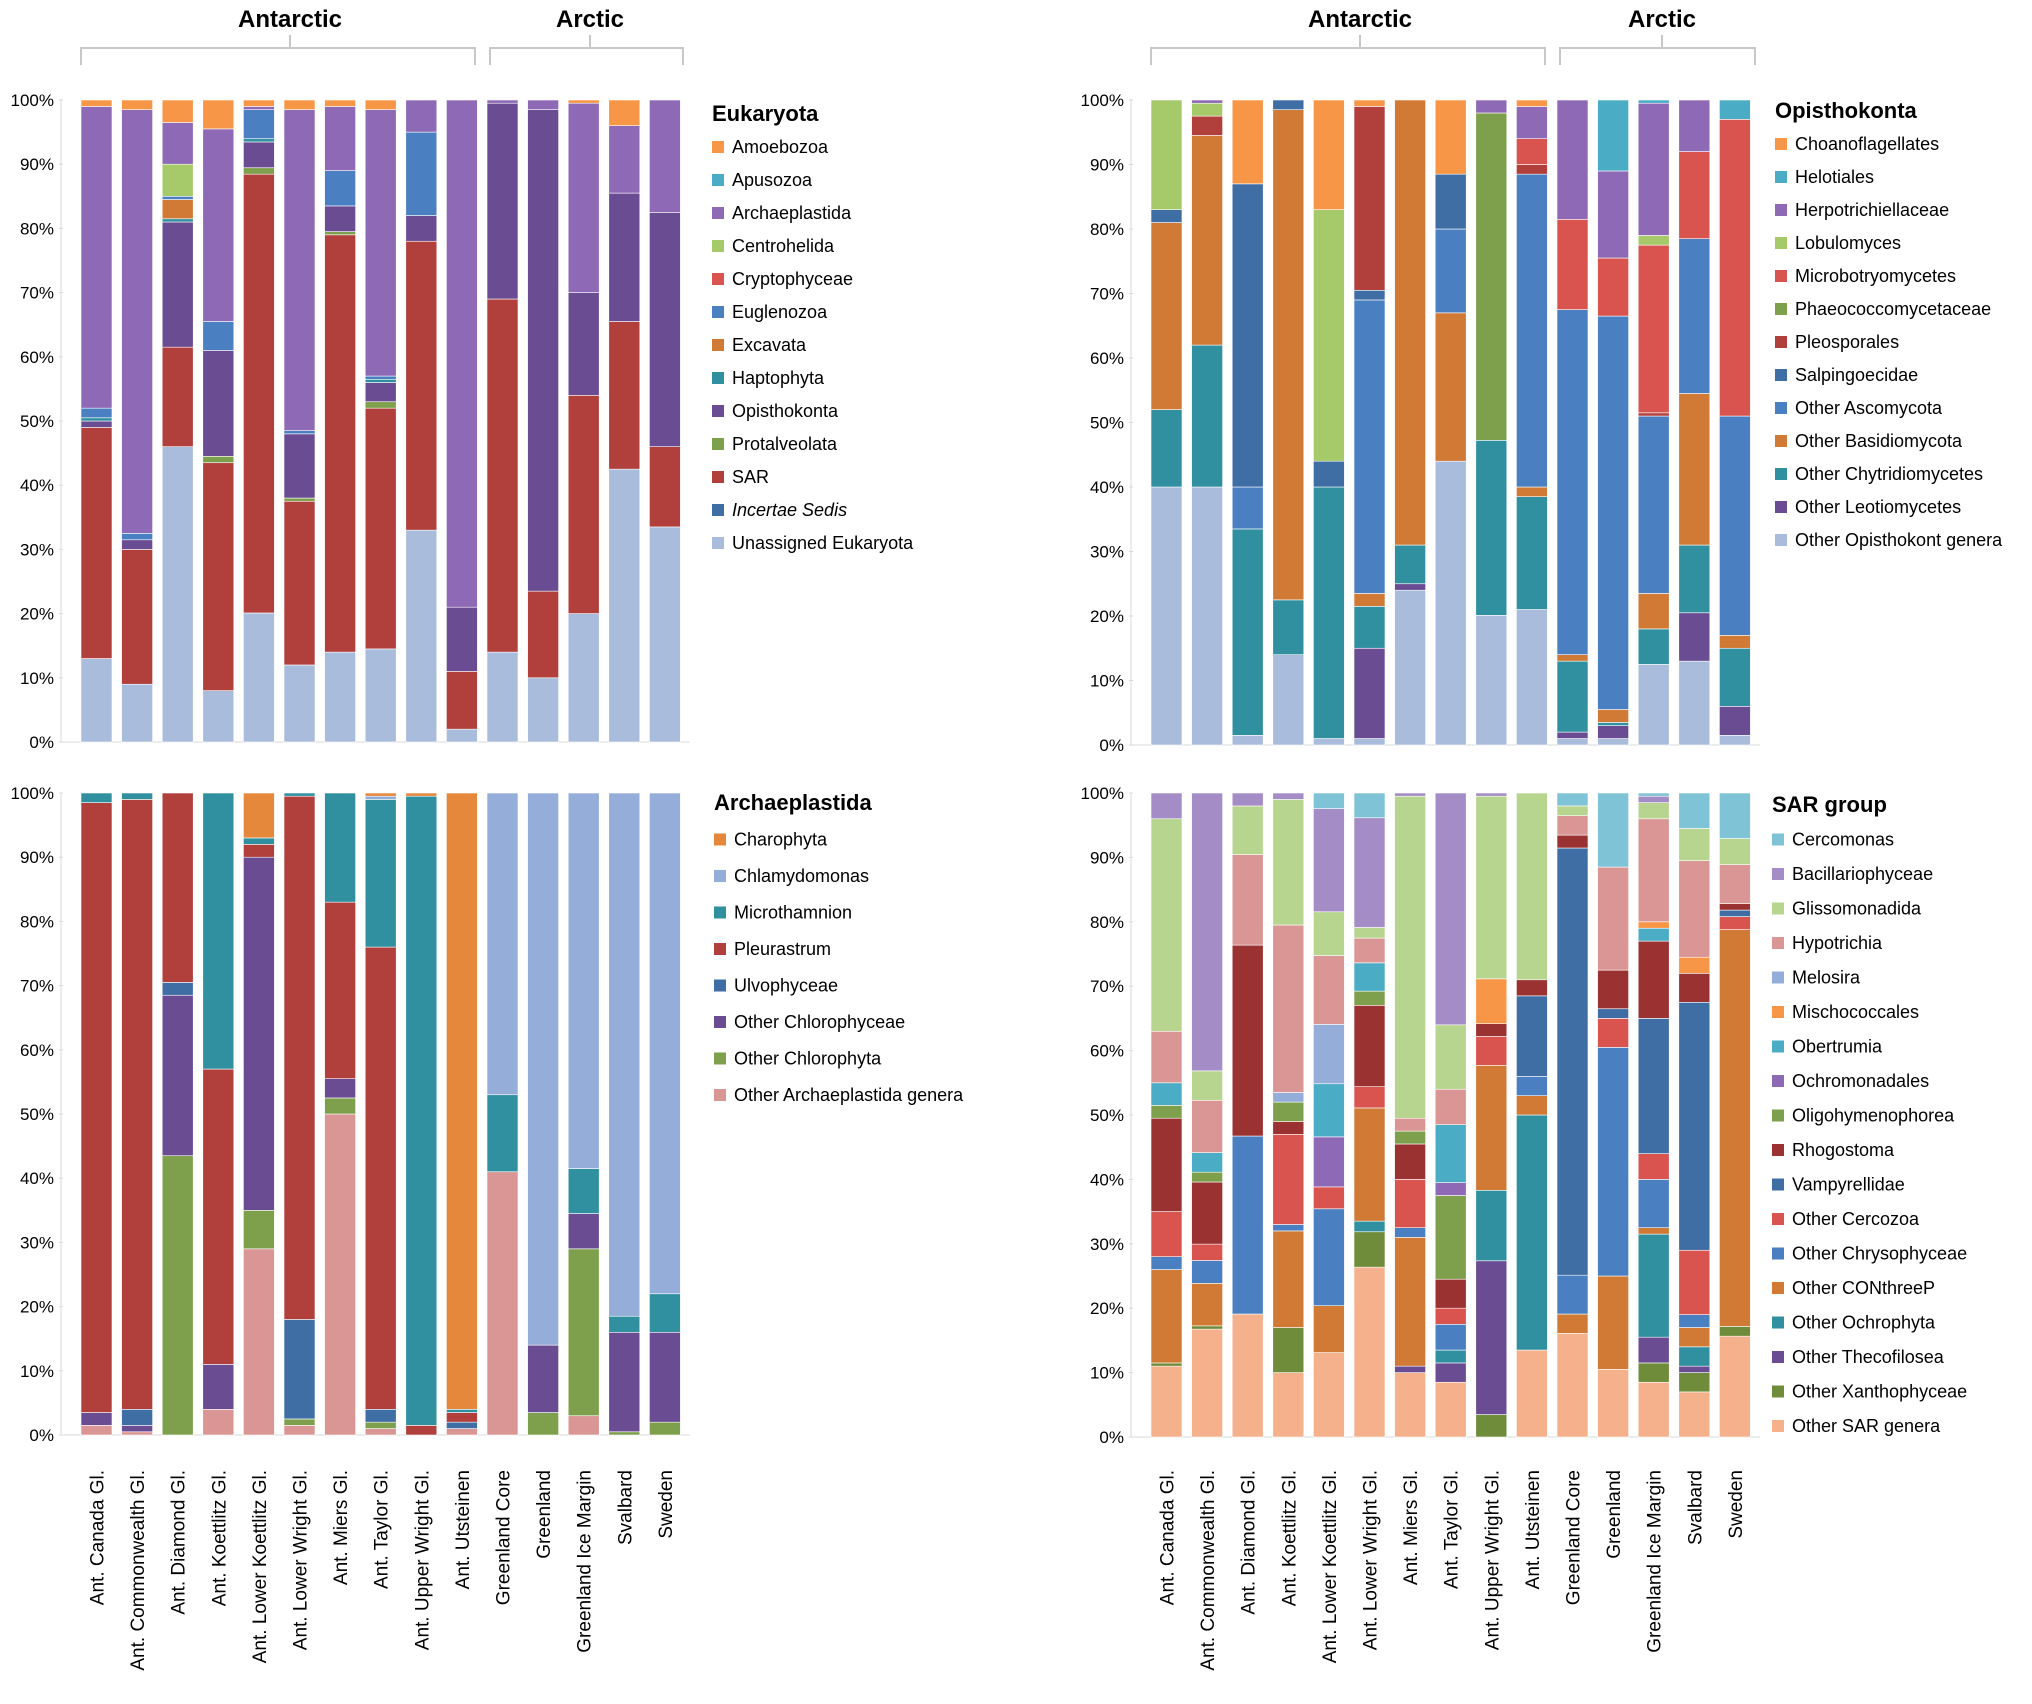 This screenshot has height=1704, width=2032. What do you see at coordinates (1868, 507) in the screenshot?
I see `legend-item-other-leotiomycetes: Other Leotiomycetes` at bounding box center [1868, 507].